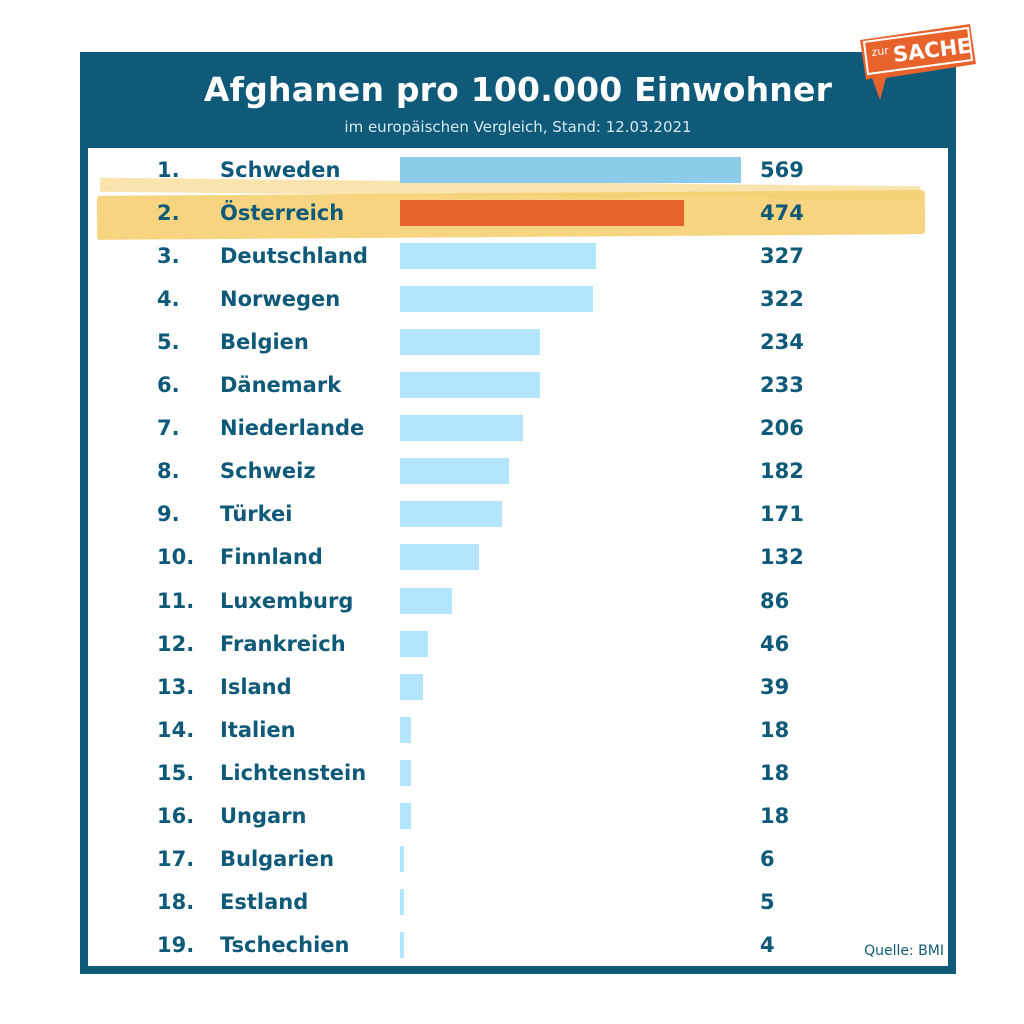  Describe the element at coordinates (176, 601) in the screenshot. I see `rank-label: 11.` at that location.